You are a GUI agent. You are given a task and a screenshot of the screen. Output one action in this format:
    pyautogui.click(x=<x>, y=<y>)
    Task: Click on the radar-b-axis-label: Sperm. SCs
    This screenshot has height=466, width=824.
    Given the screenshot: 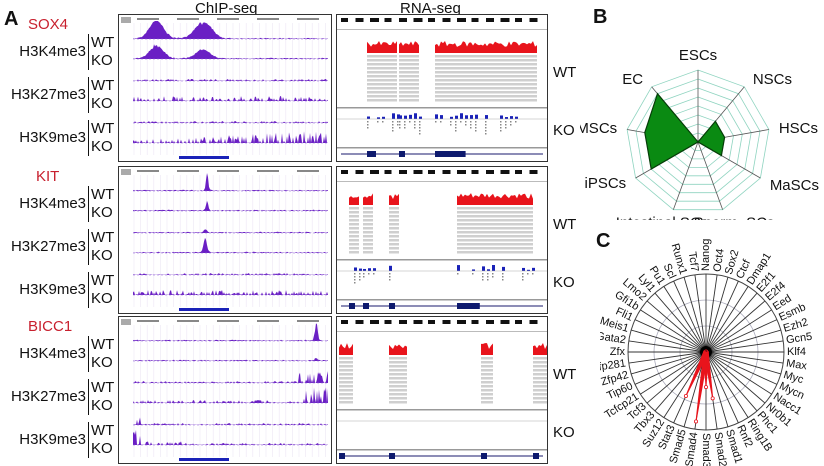 What is the action you would take?
    pyautogui.click(x=734, y=217)
    